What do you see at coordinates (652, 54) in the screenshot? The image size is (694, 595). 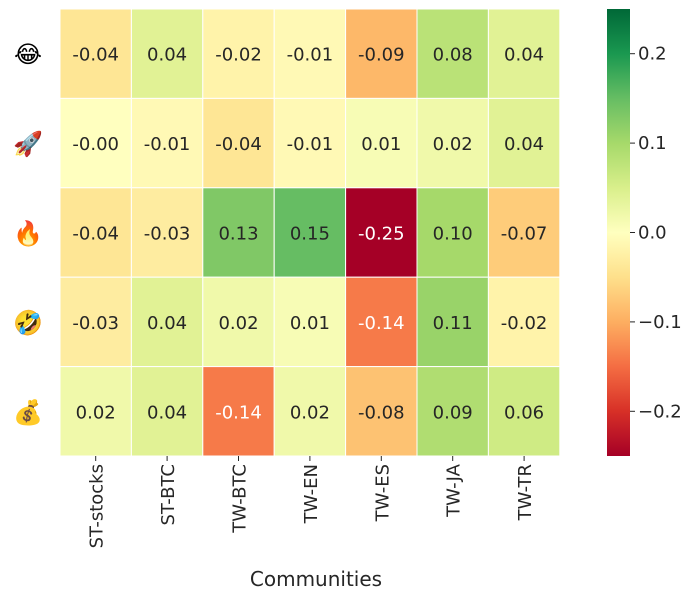 I see `colorbar-tick-label: 0.2` at bounding box center [652, 54].